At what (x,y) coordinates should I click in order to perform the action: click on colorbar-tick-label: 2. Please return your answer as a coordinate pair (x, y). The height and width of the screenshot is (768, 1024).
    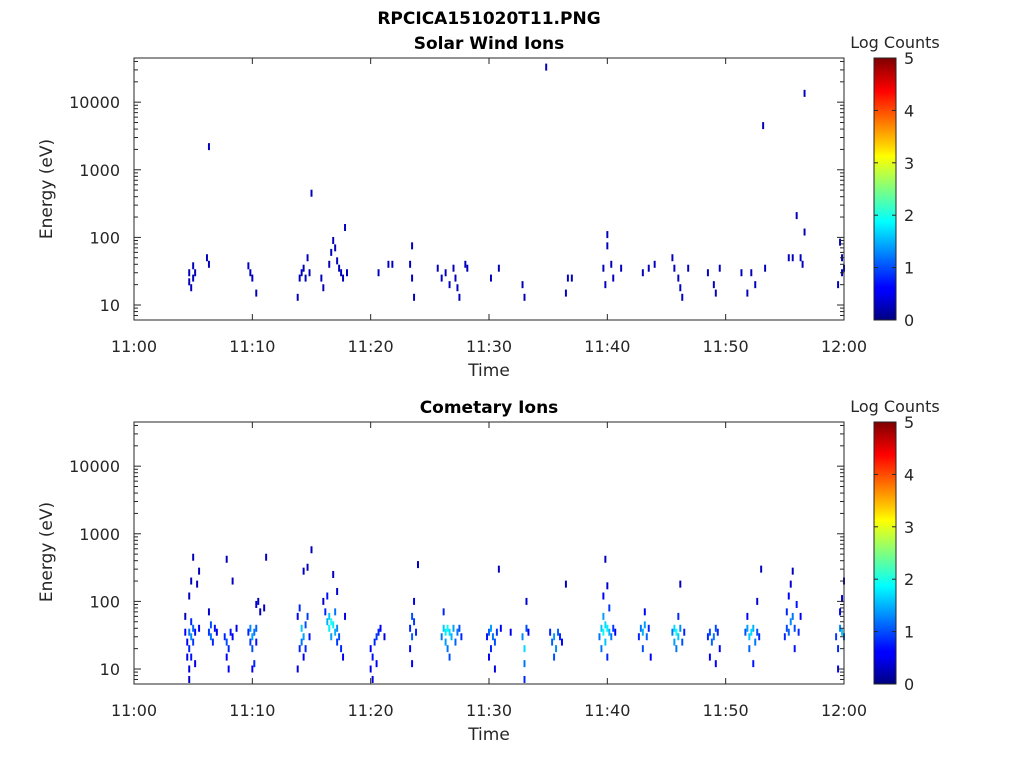
    Looking at the image, I should click on (909, 579).